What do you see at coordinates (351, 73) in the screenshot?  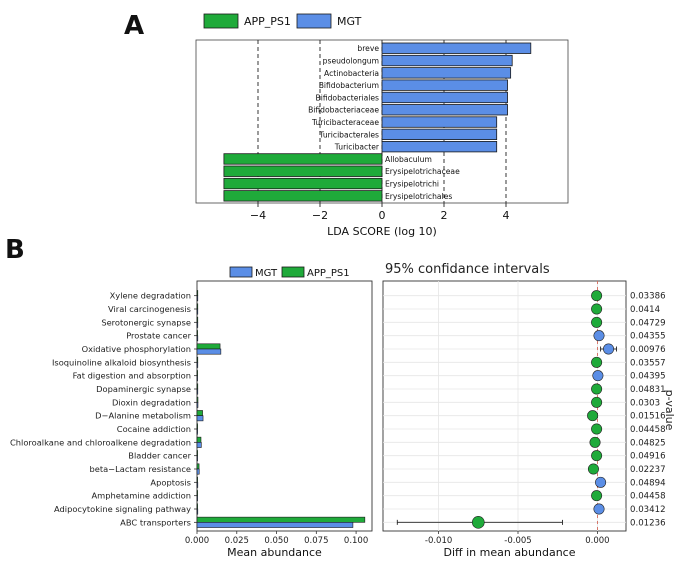 I see `lda-bar-label: Actinobacteria` at bounding box center [351, 73].